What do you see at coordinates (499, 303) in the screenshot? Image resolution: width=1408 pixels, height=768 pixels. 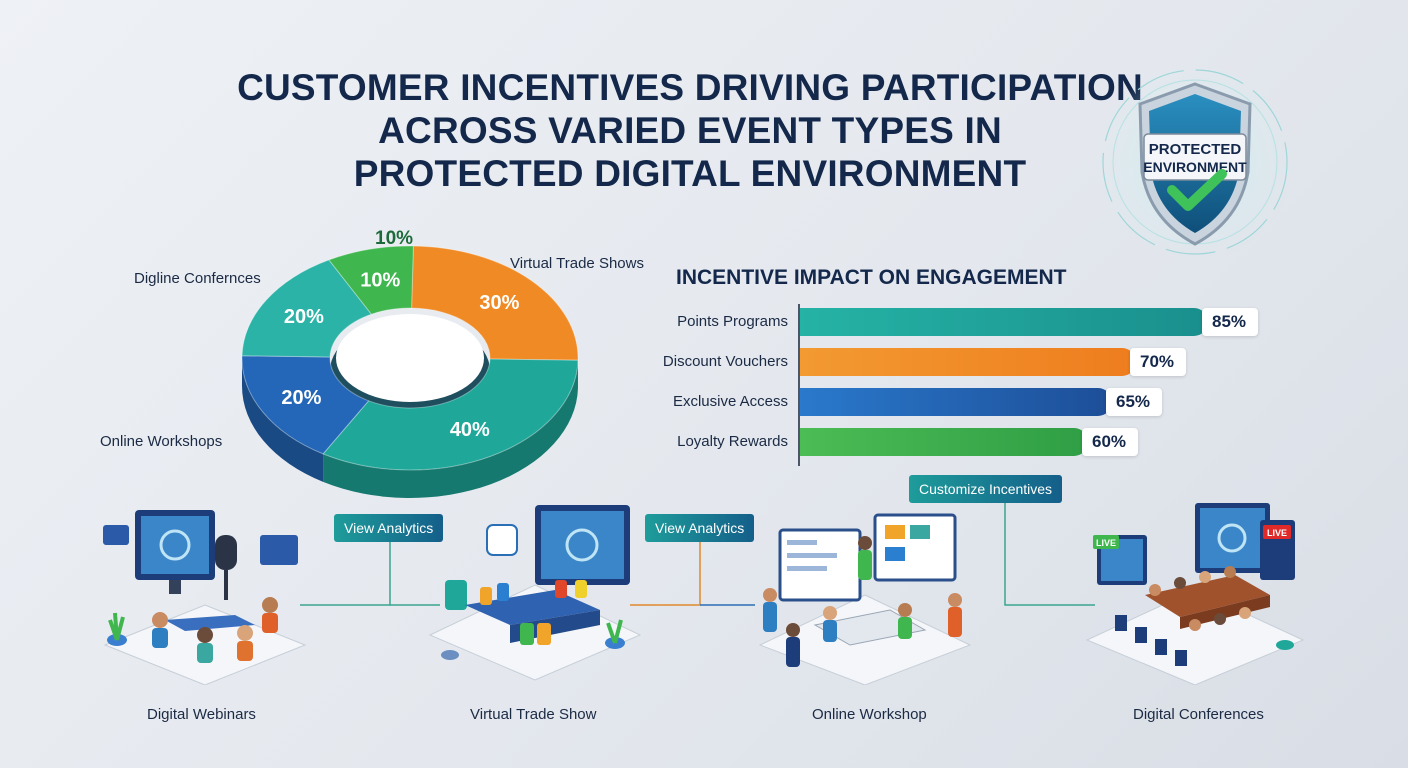 I see `donut-slice-label-0: 30%` at bounding box center [499, 303].